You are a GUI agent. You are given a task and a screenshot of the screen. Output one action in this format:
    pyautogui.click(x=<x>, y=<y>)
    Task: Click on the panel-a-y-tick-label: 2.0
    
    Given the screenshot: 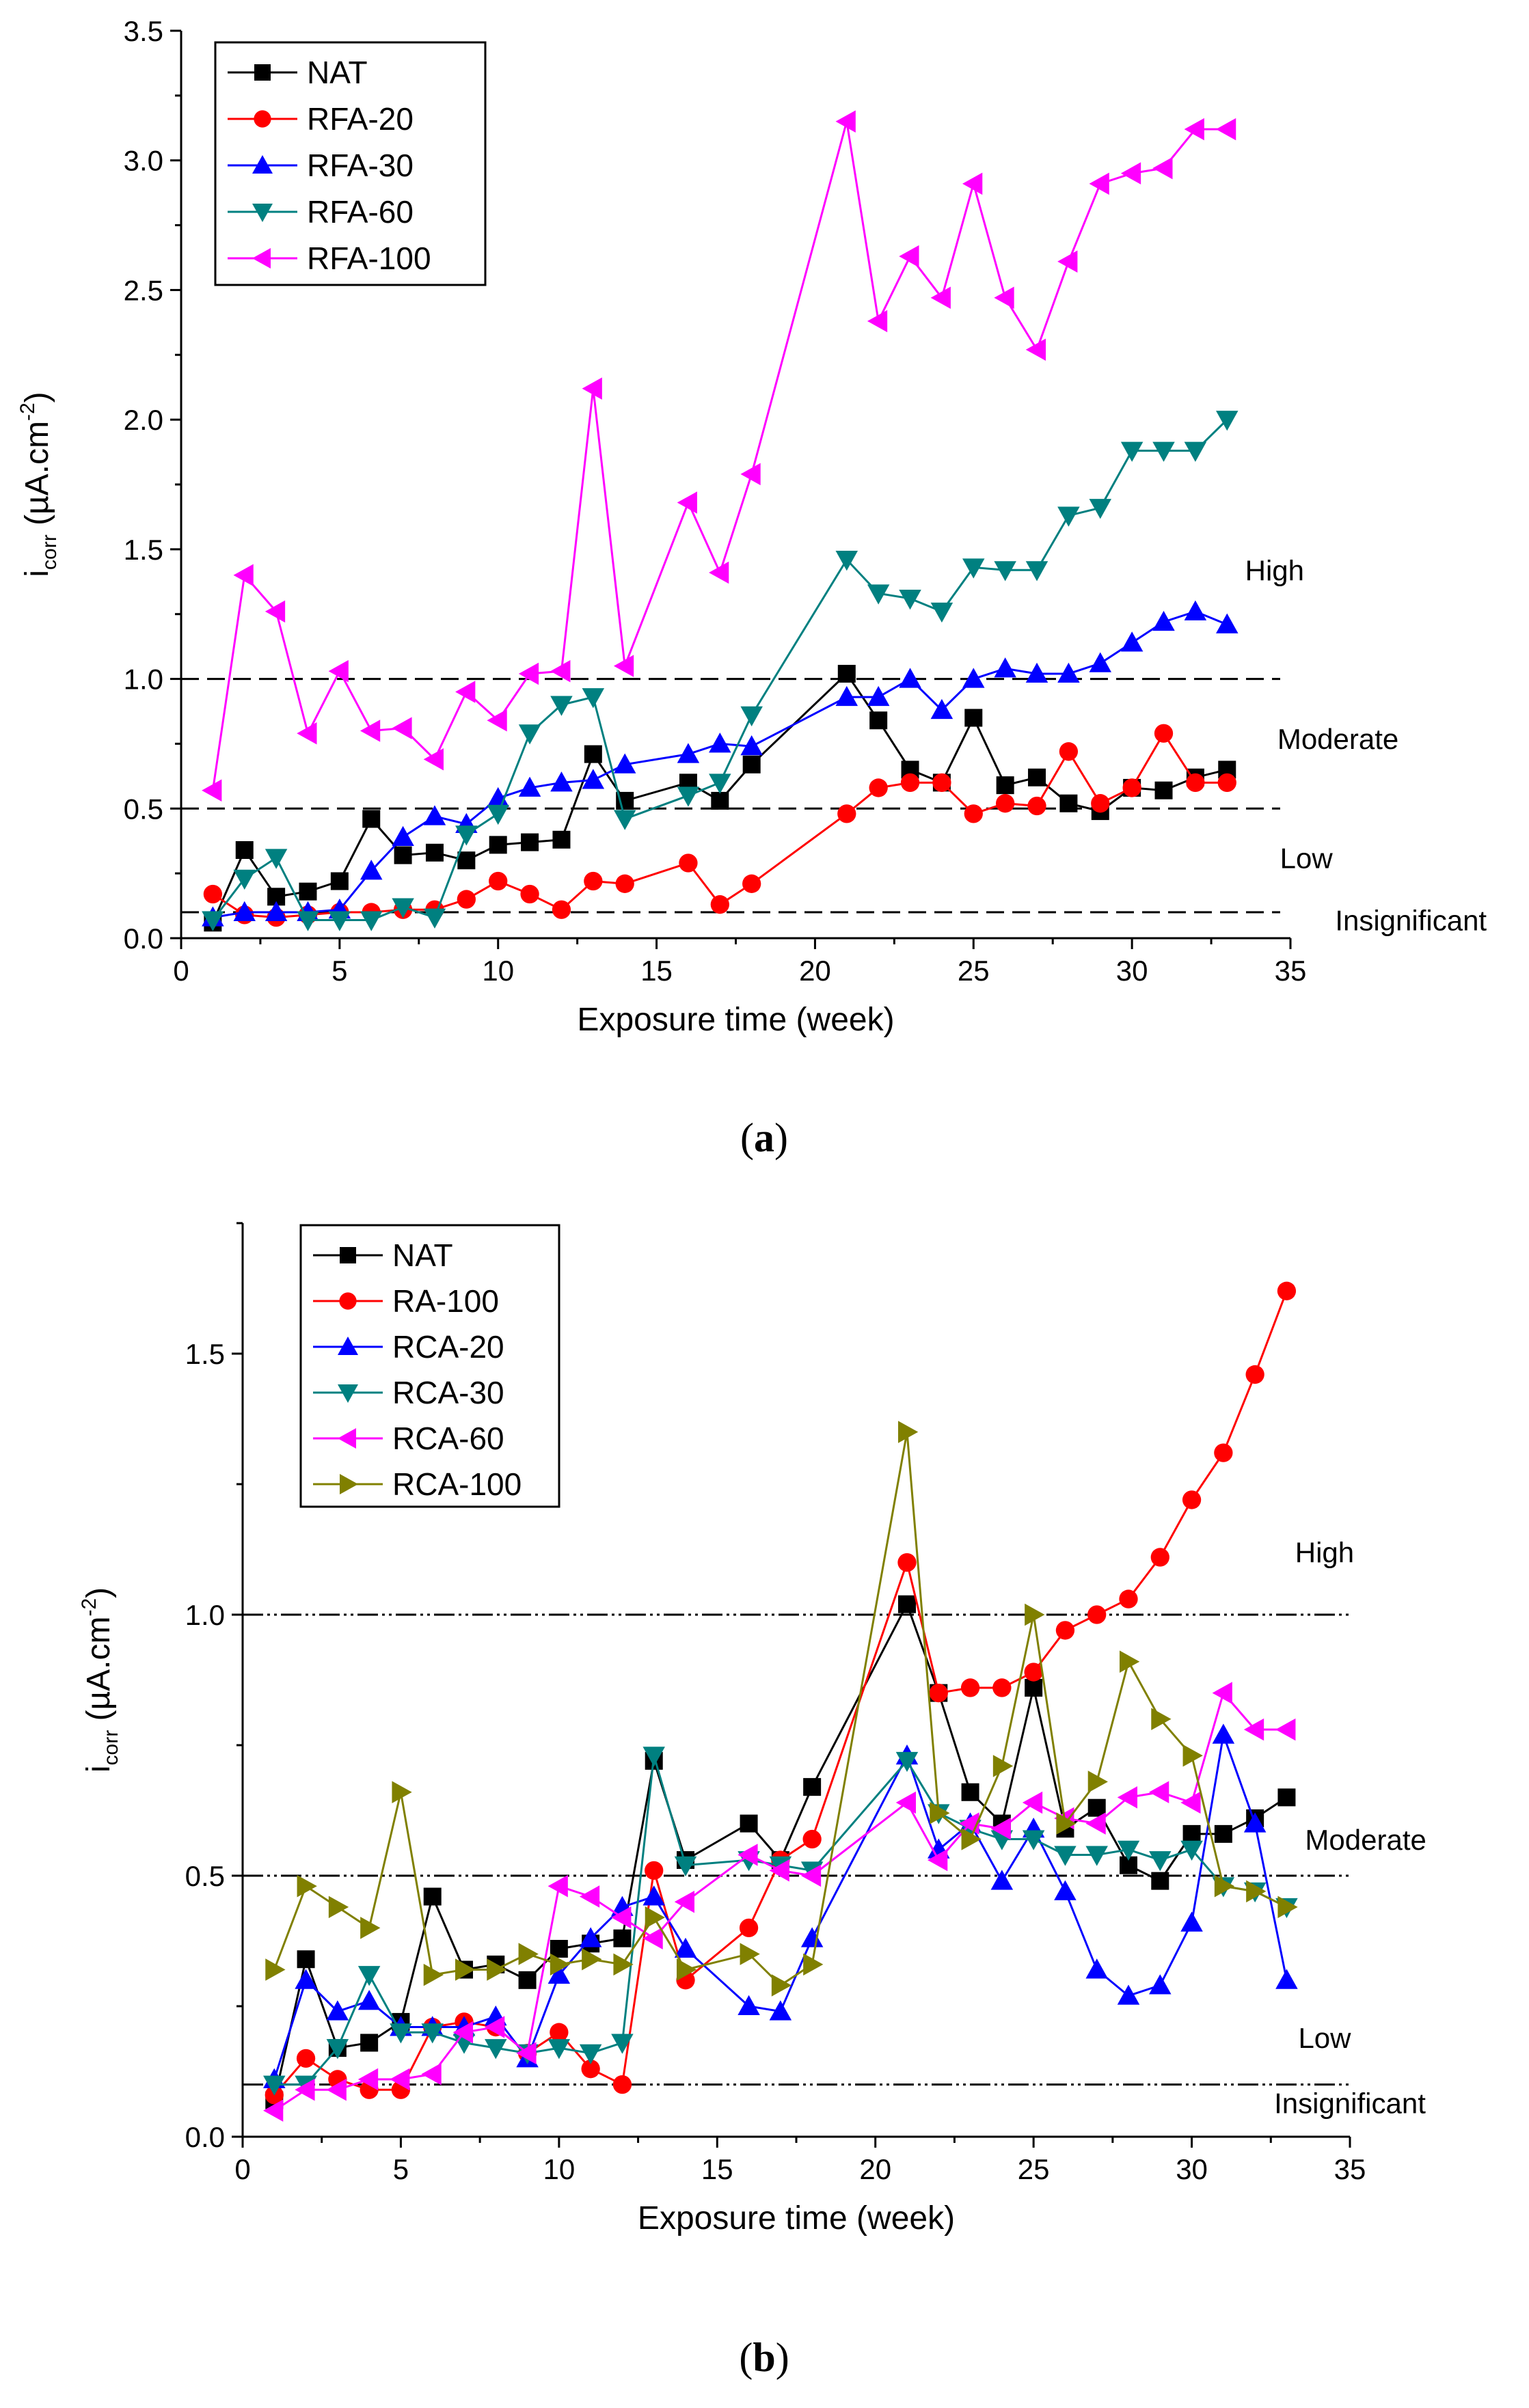 What is the action you would take?
    pyautogui.click(x=143, y=420)
    